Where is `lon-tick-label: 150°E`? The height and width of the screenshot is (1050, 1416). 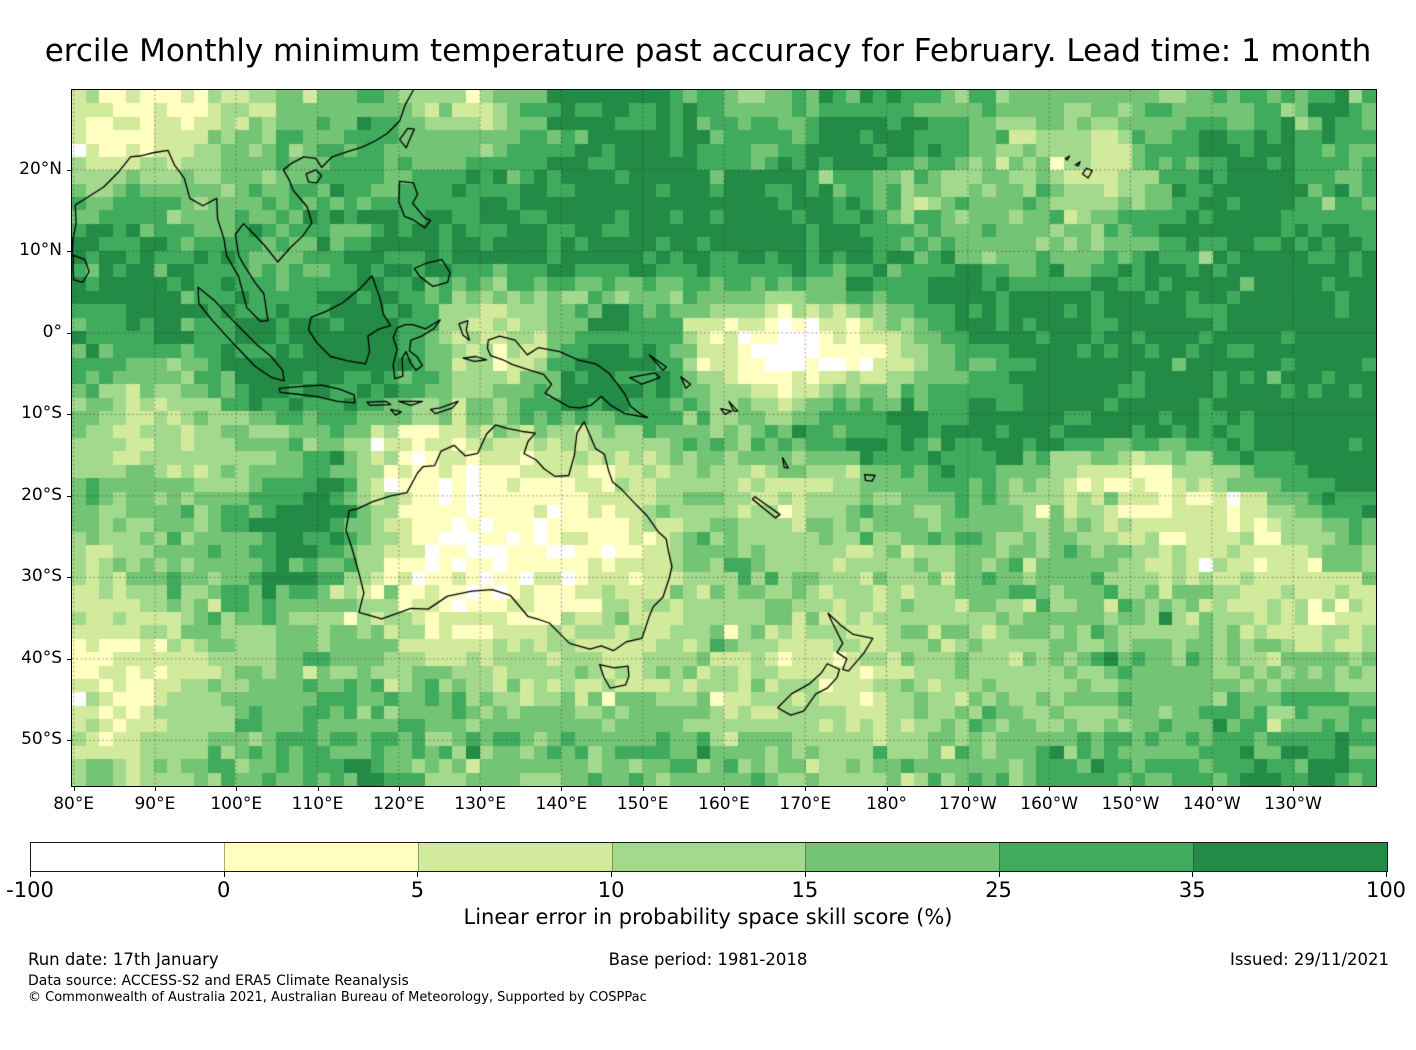 lon-tick-label: 150°E is located at coordinates (642, 804).